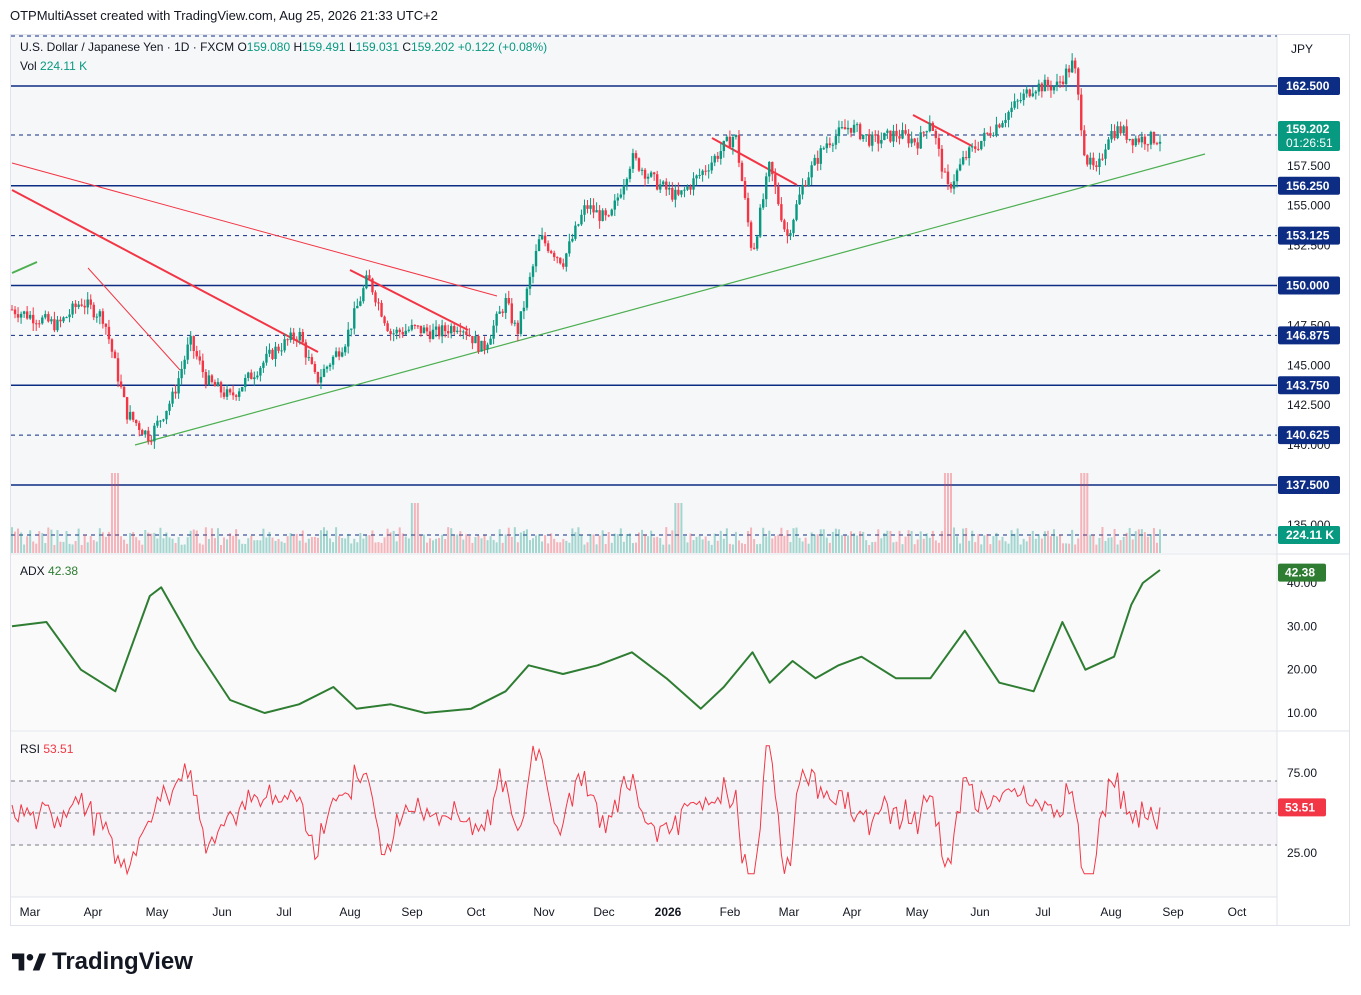 Image resolution: width=1361 pixels, height=995 pixels. Describe the element at coordinates (1308, 186) in the screenshot. I see `level-badge-label: 156.250` at that location.